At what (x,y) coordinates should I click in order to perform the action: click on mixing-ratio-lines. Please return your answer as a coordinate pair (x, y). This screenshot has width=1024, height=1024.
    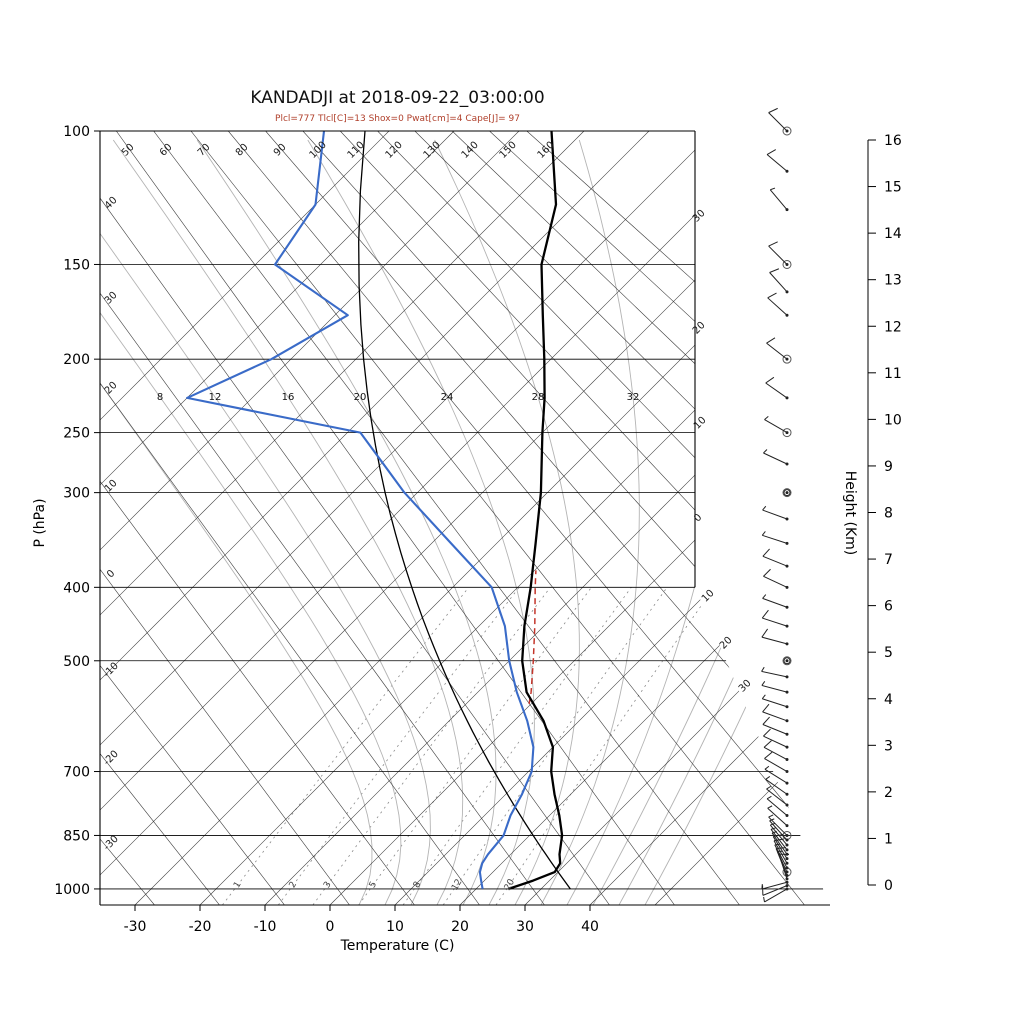
    Looking at the image, I should click on (468, 746).